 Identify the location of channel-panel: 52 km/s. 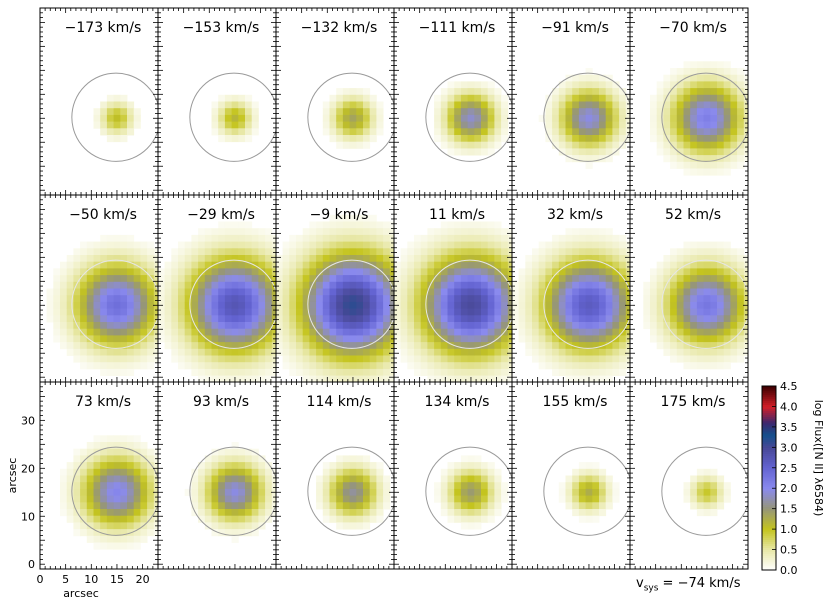
(696, 288).